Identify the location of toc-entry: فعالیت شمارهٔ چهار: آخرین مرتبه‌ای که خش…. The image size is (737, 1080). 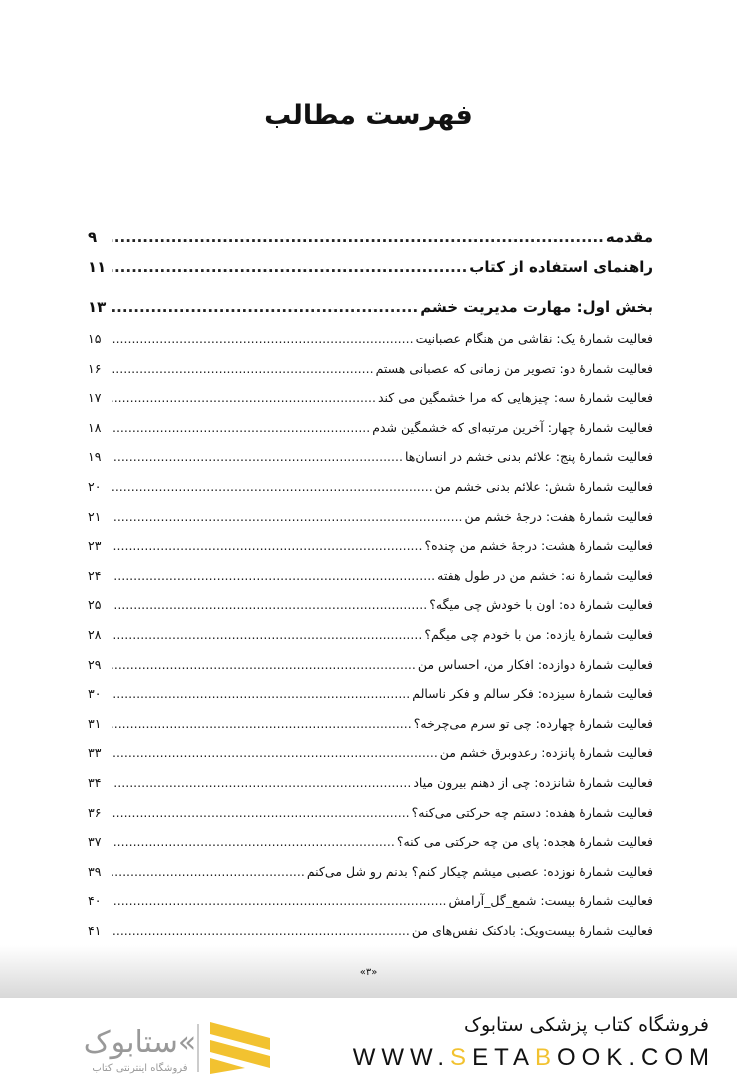
(370, 427).